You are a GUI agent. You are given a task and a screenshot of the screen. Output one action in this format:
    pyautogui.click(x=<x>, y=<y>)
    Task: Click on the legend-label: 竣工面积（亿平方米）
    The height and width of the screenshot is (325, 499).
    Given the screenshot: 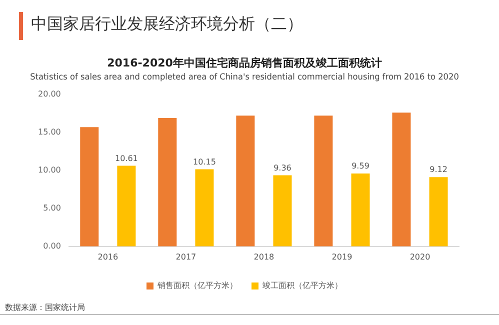 What is the action you would take?
    pyautogui.click(x=302, y=285)
    